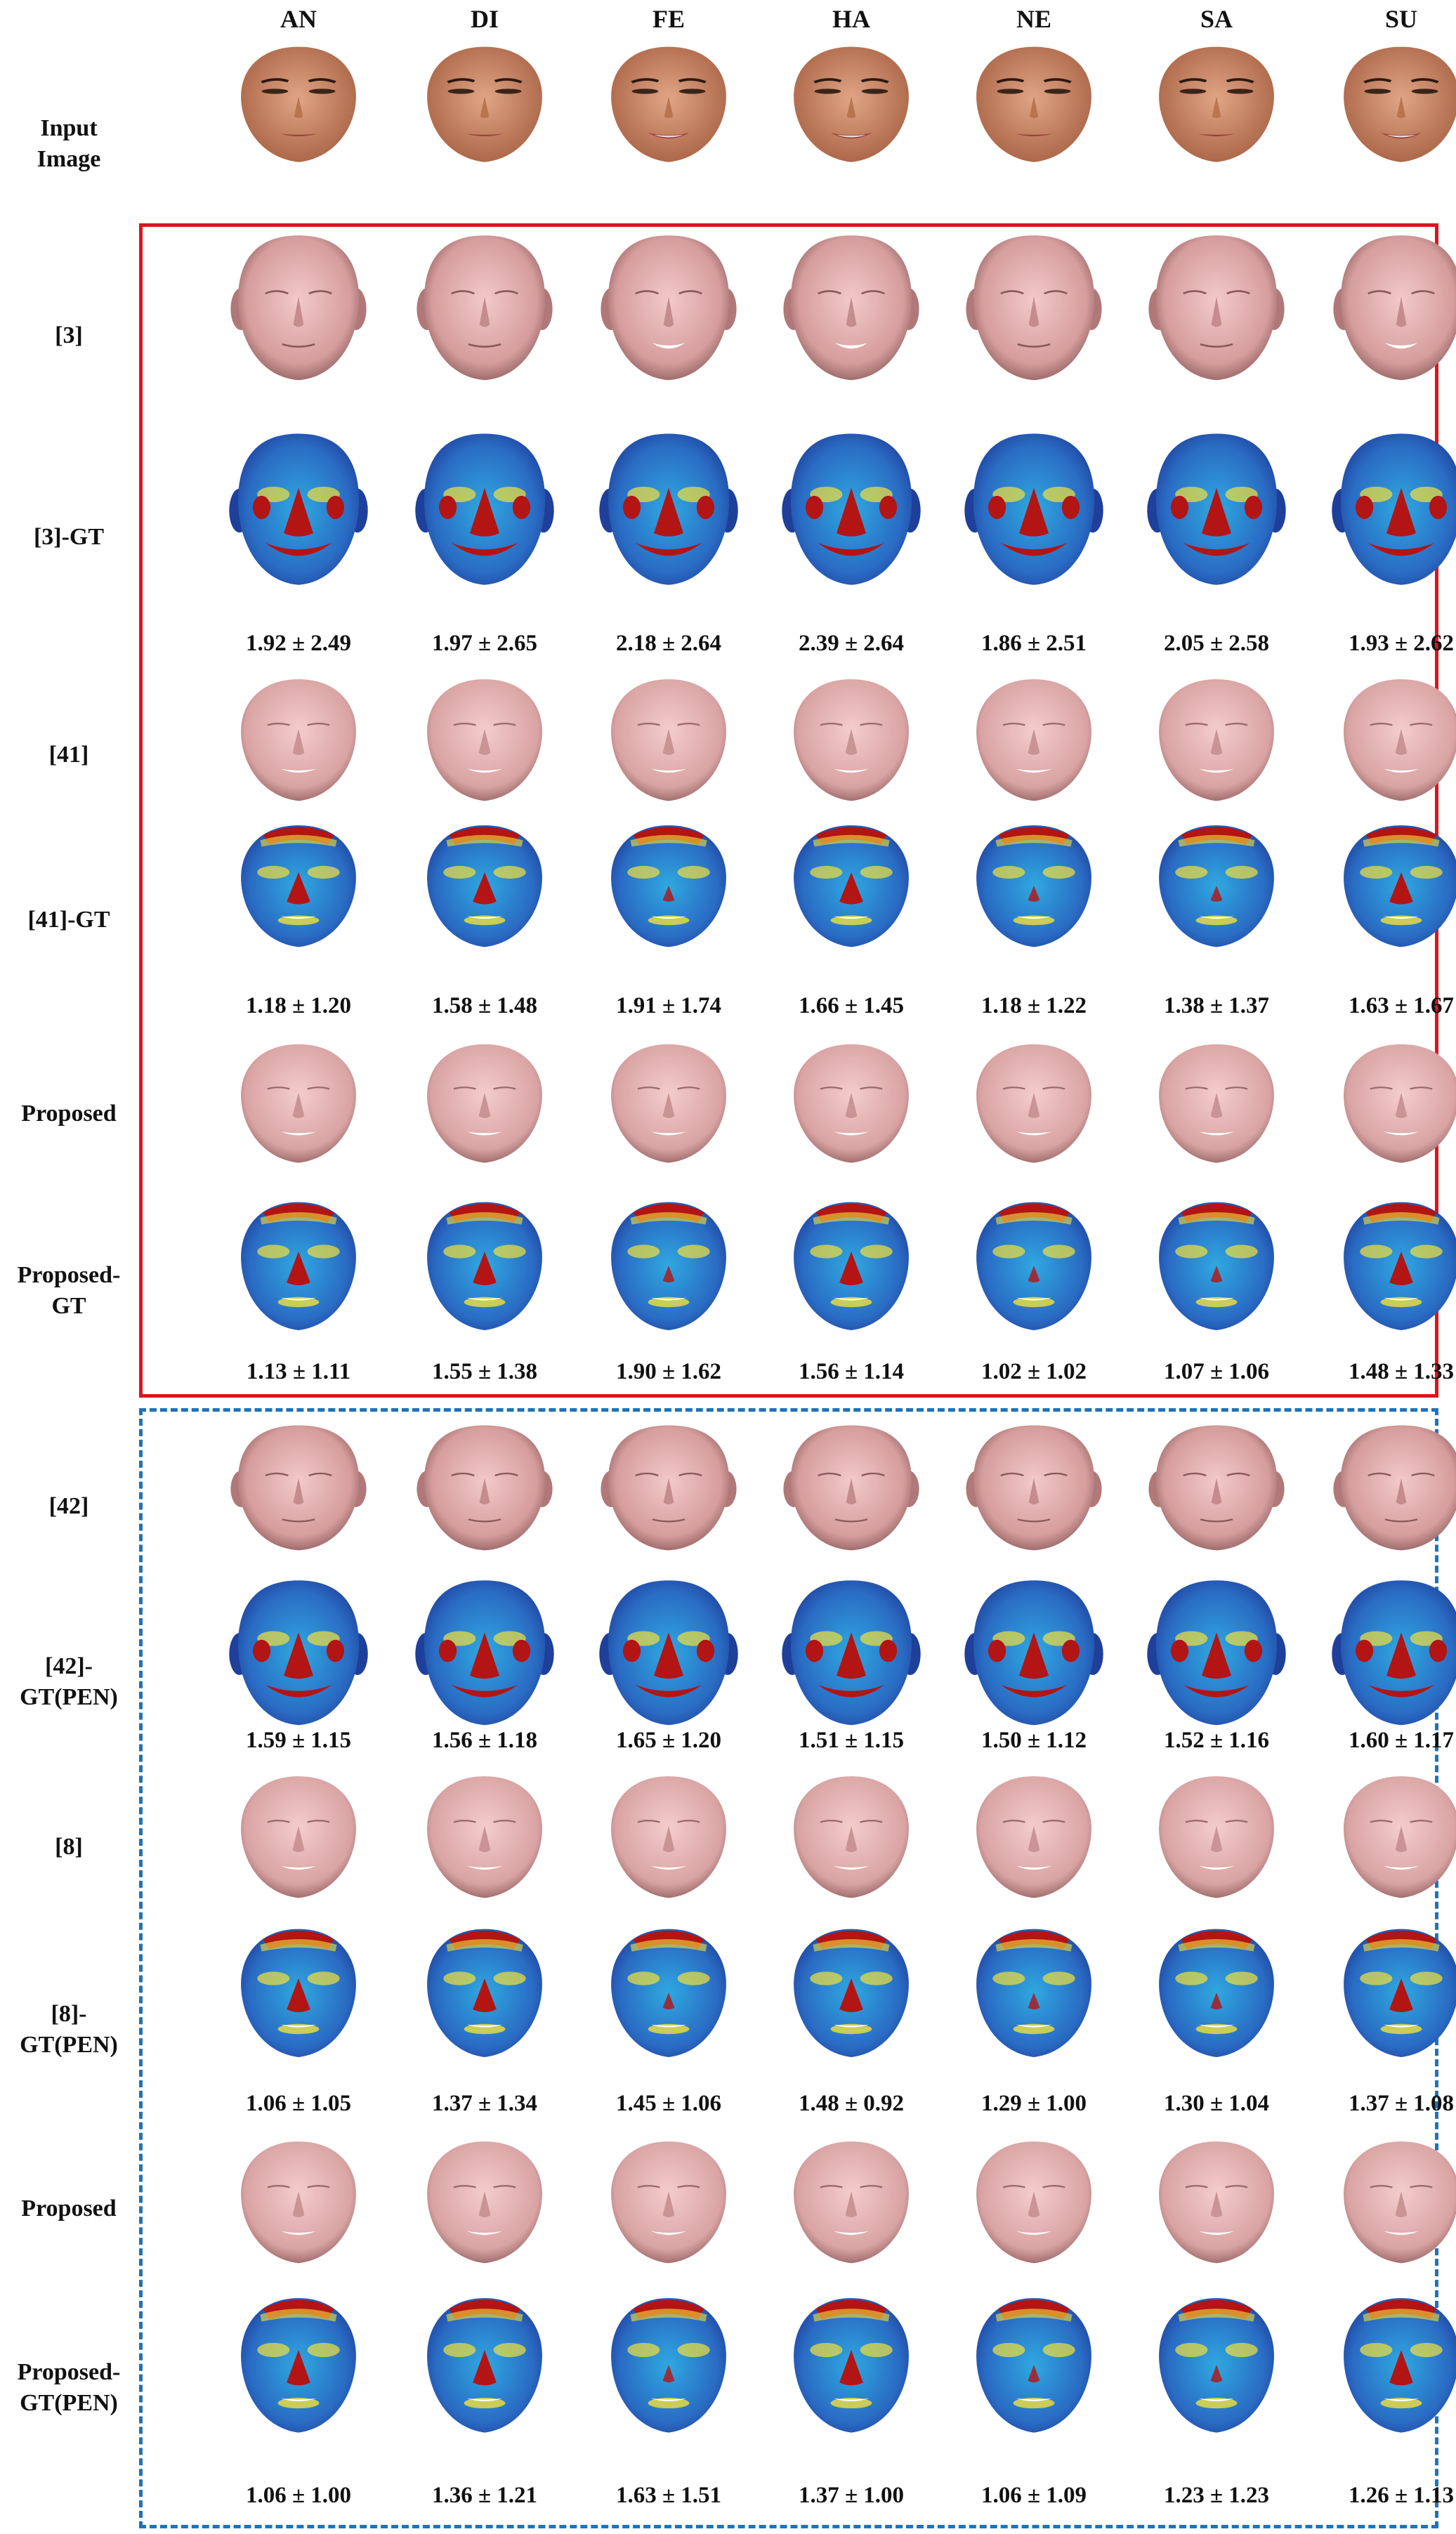  I want to click on row-label: Proposed- GT, so click(69, 1290).